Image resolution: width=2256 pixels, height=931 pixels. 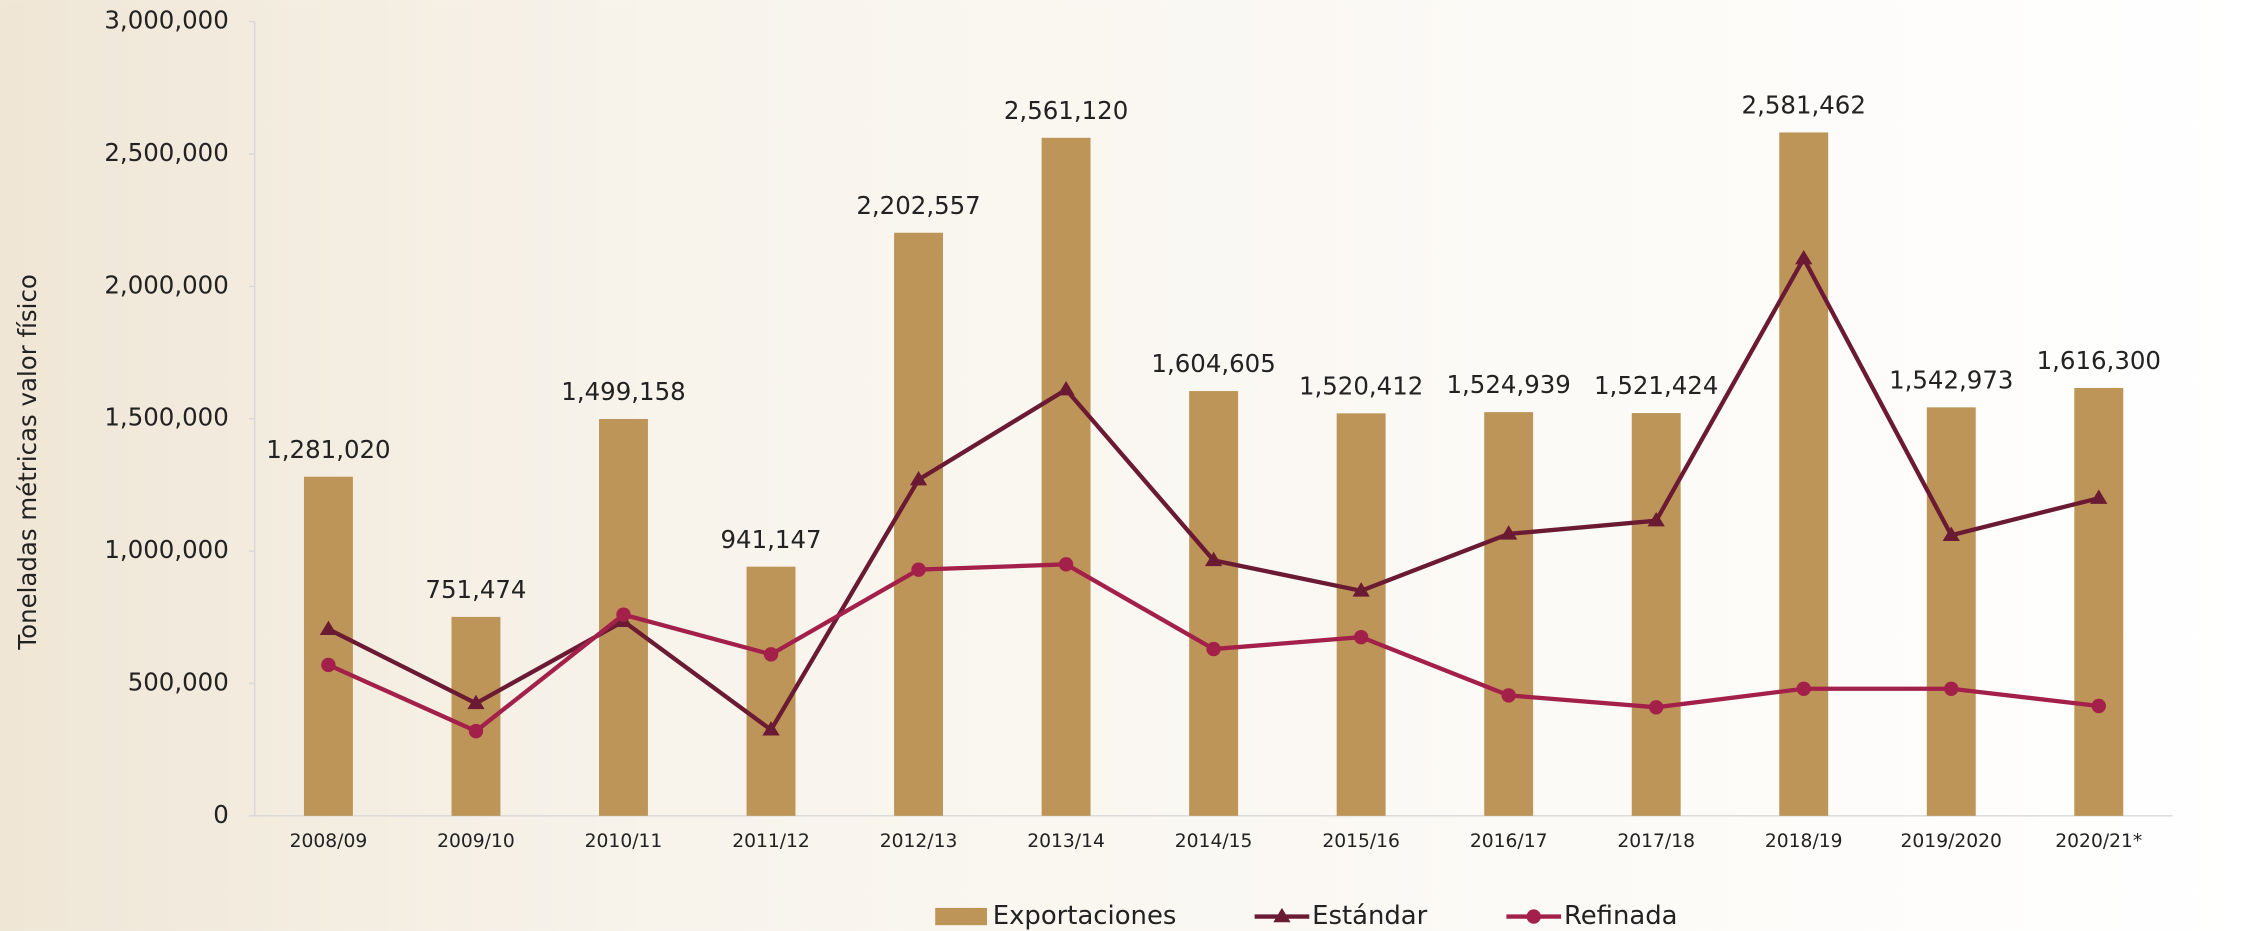 I want to click on data-label: 1,499,158, so click(x=623, y=391).